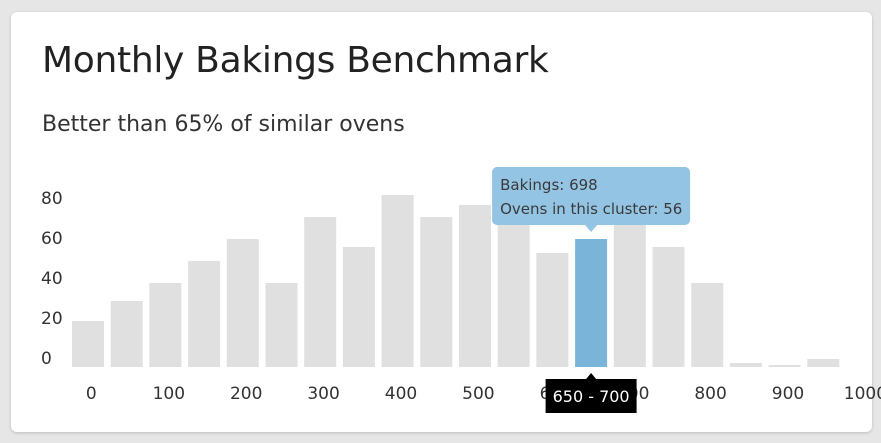 The image size is (881, 443). Describe the element at coordinates (46, 359) in the screenshot. I see `y-tick-label: 0` at that location.